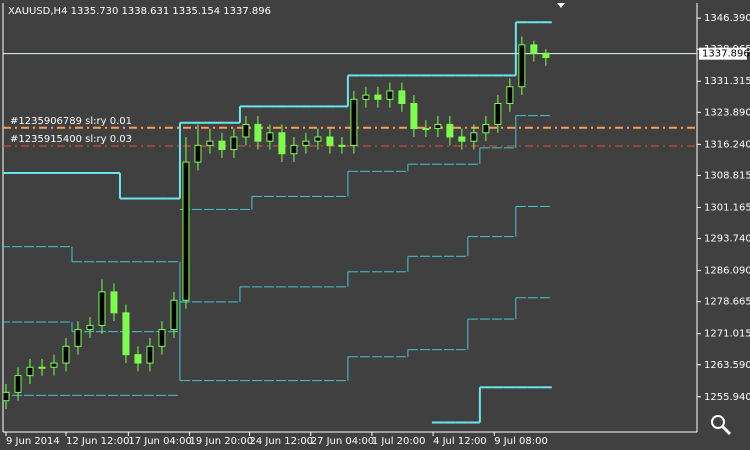 This screenshot has height=450, width=750. Describe the element at coordinates (727, 239) in the screenshot. I see `y-tick-label: 1293.740` at that location.